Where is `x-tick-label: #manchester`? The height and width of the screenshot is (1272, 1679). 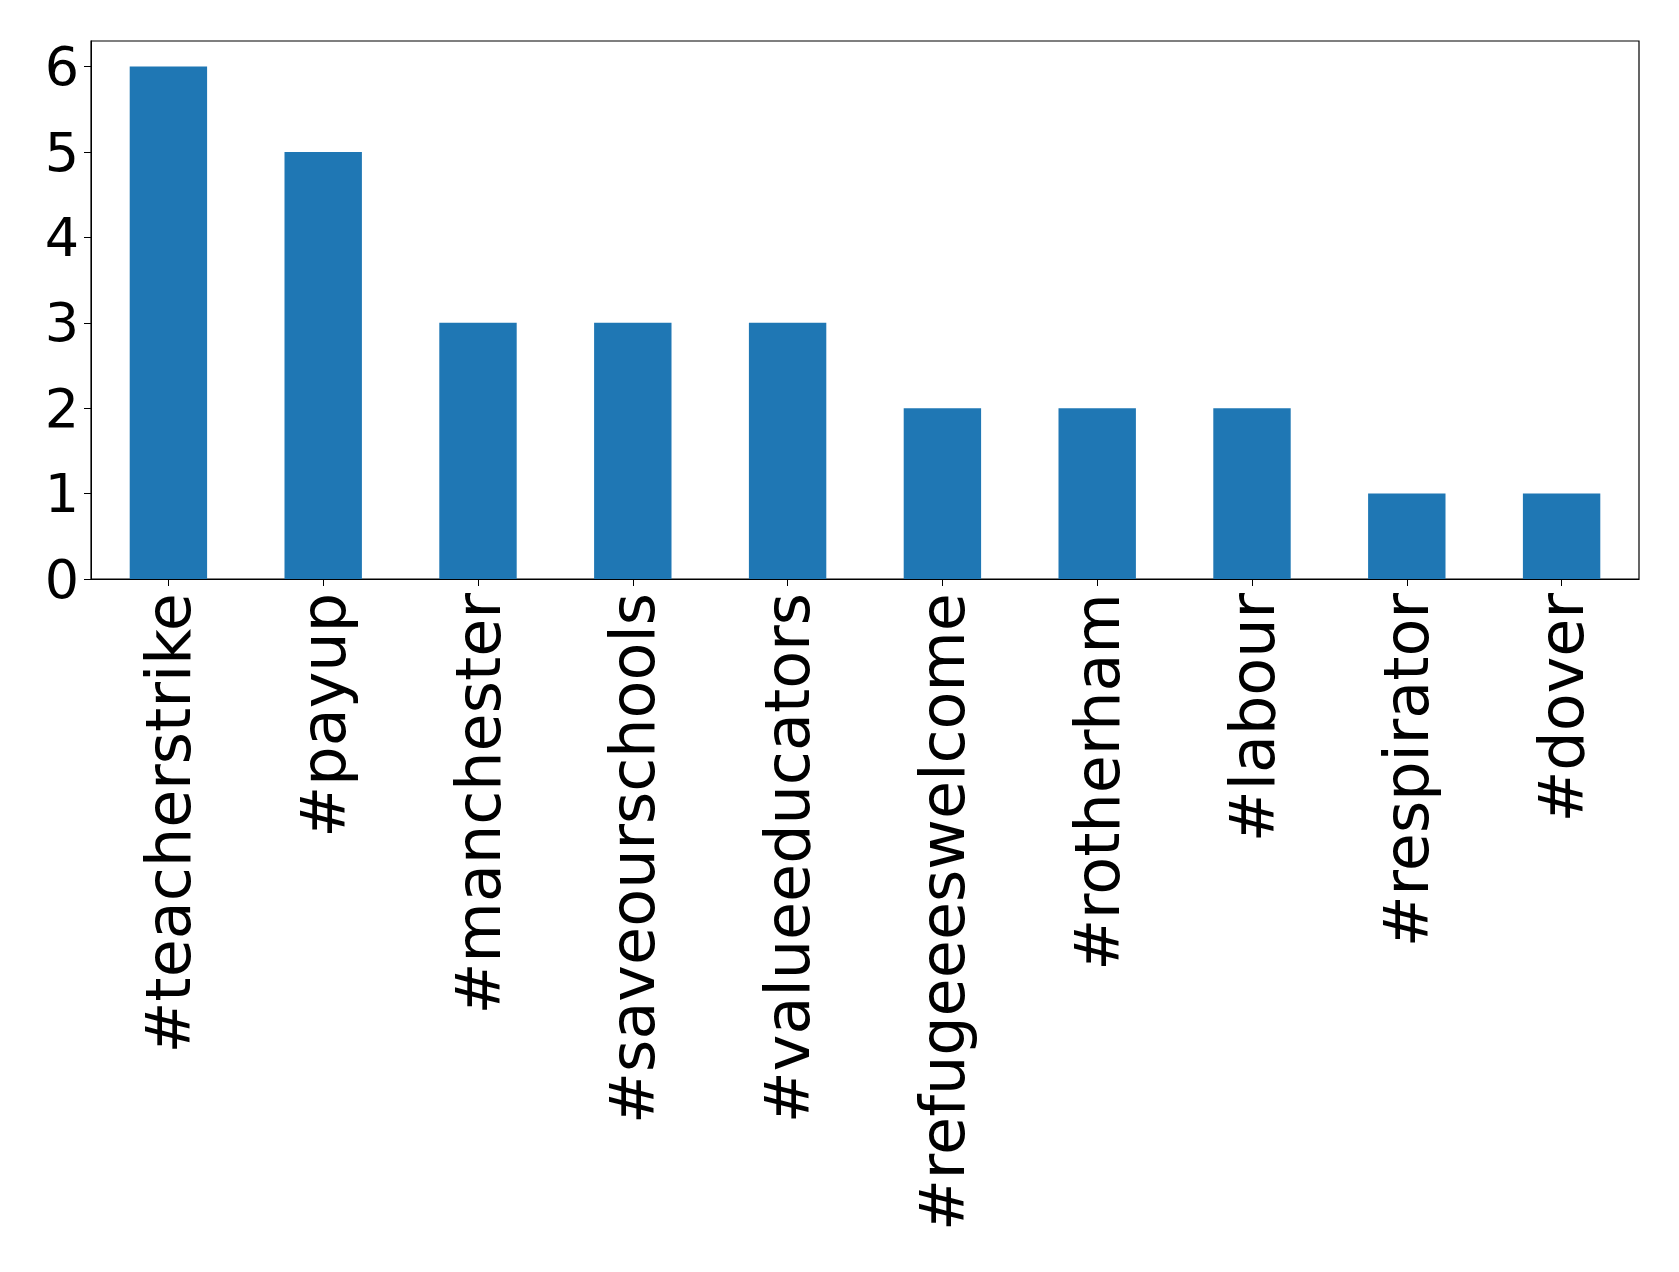 x-tick-label: #manchester is located at coordinates (478, 803).